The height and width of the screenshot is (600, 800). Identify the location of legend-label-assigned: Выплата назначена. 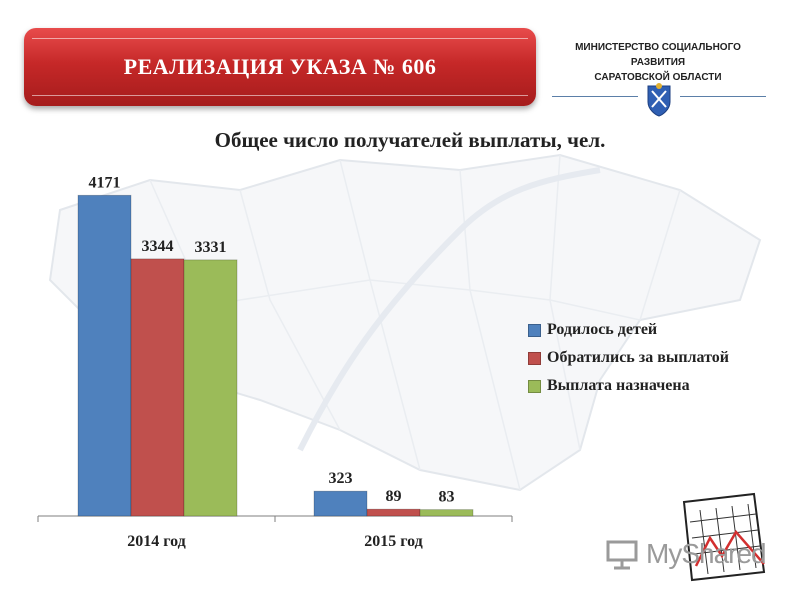
(618, 385).